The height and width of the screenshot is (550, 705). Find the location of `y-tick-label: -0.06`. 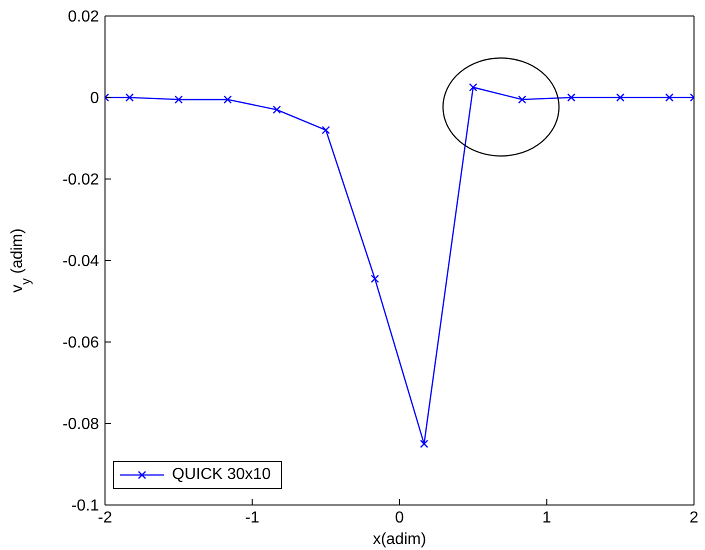

y-tick-label: -0.06 is located at coordinates (81, 343).